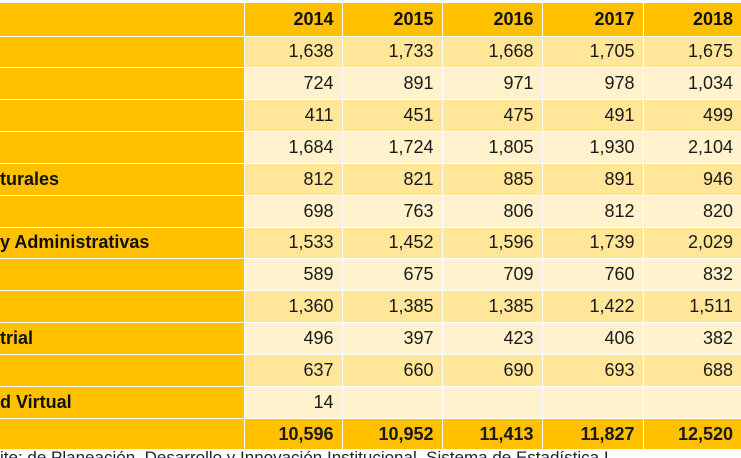 This screenshot has height=458, width=741. Describe the element at coordinates (491, 84) in the screenshot. I see `value-cell: 971` at that location.